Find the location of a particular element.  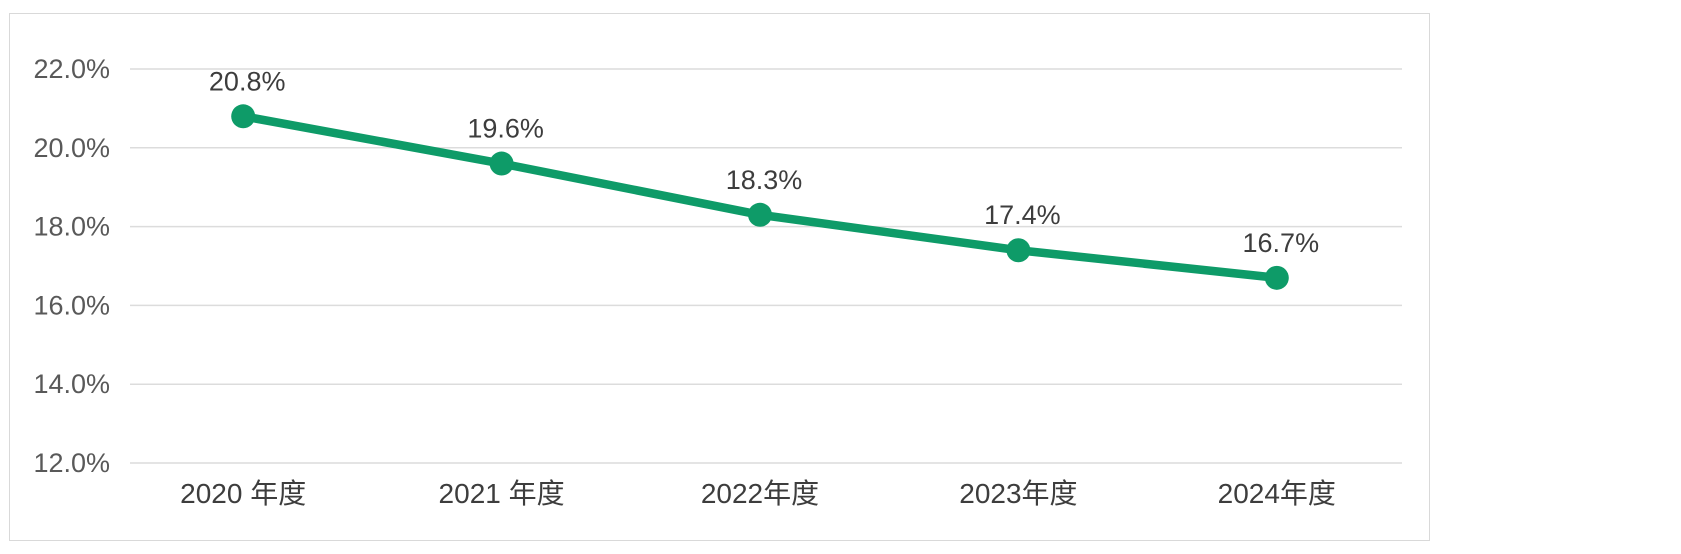

y-axis-tick-label: 16.0% is located at coordinates (71, 305).